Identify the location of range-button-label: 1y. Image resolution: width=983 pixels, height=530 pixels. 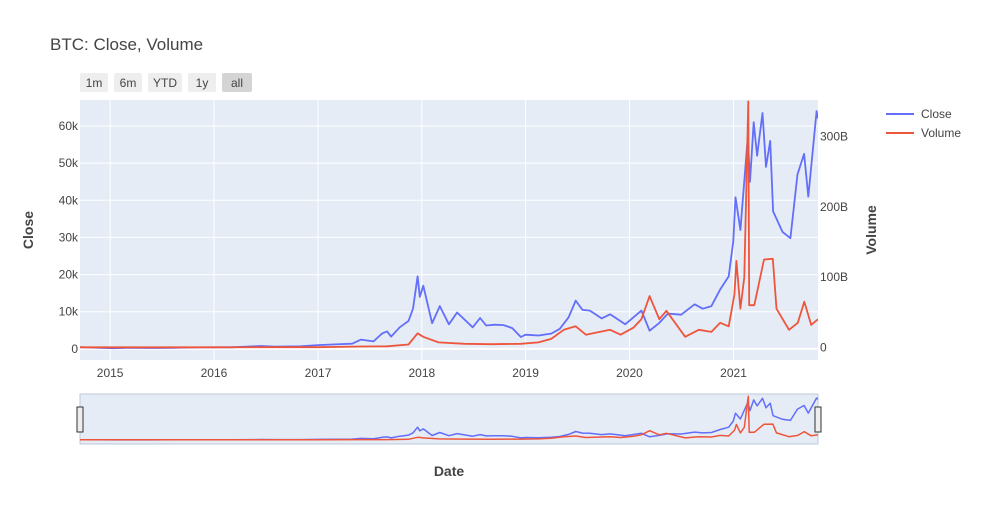
(202, 83).